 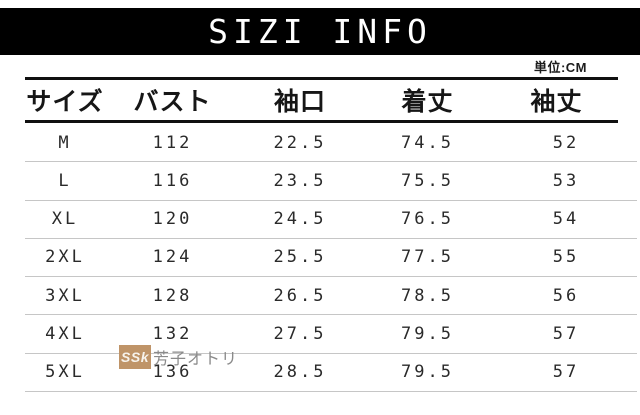 I want to click on sleeve-cell: 54, so click(x=566, y=219).